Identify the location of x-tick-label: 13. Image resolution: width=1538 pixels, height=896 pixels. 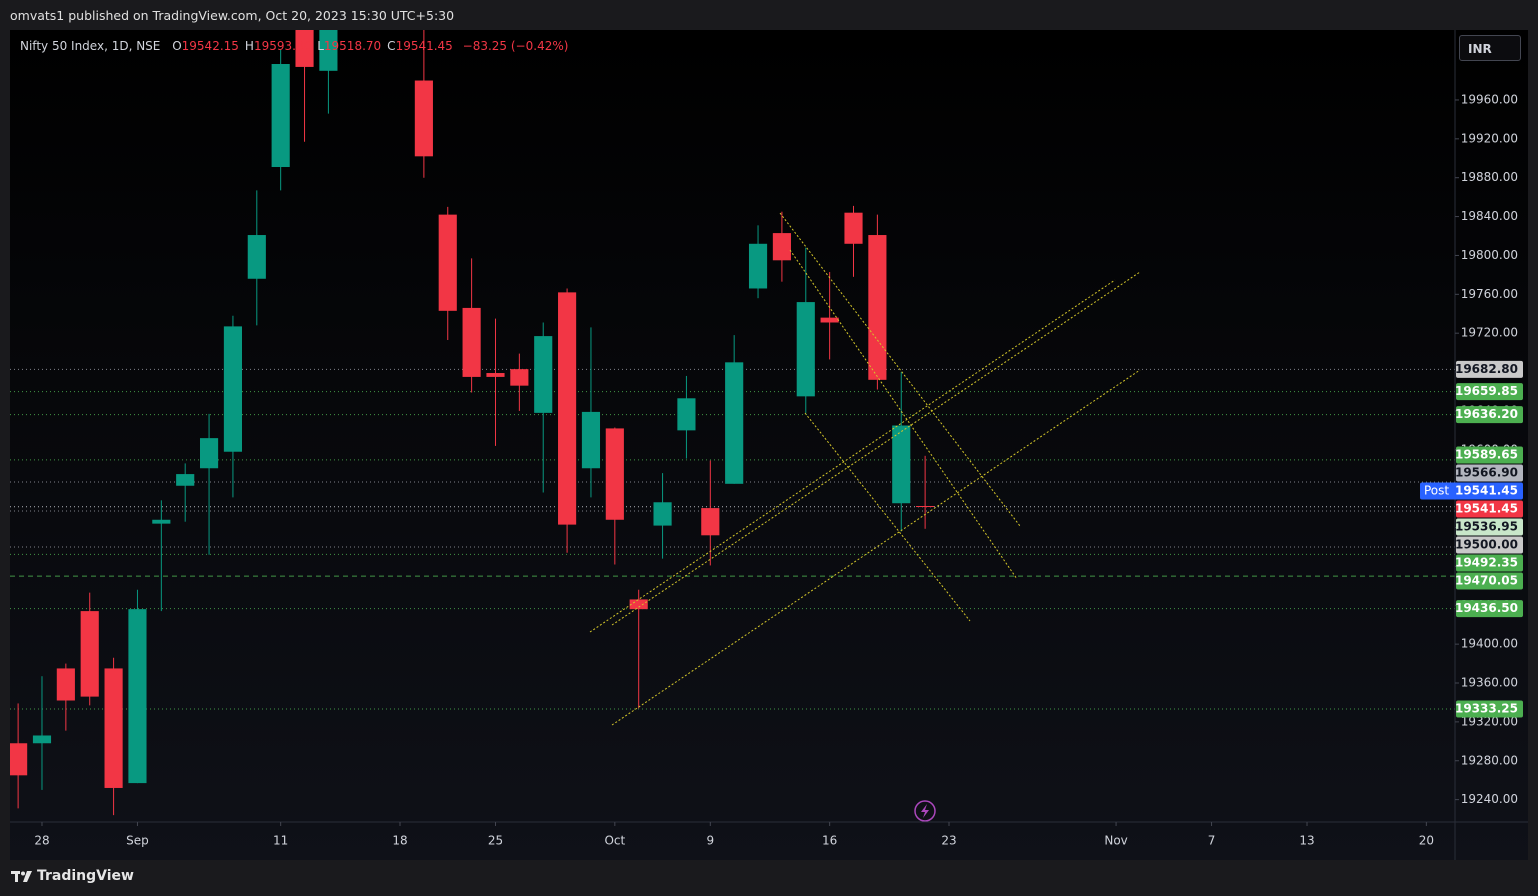
(1306, 841).